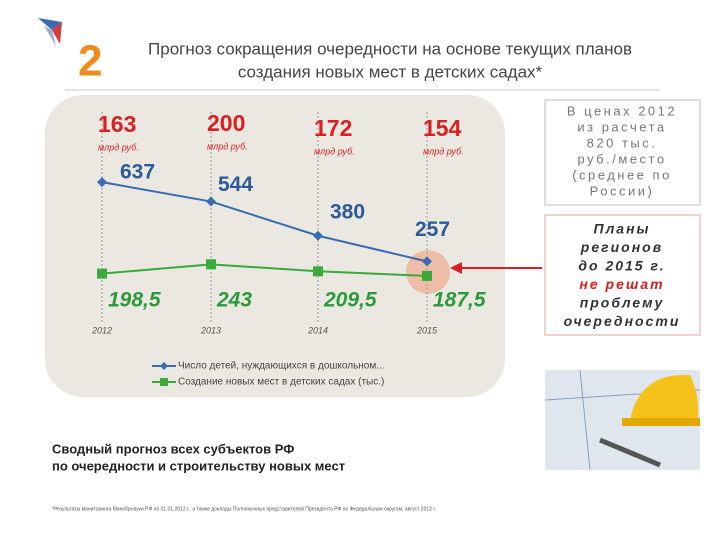  What do you see at coordinates (622, 190) in the screenshot?
I see `price-text: России)` at bounding box center [622, 190].